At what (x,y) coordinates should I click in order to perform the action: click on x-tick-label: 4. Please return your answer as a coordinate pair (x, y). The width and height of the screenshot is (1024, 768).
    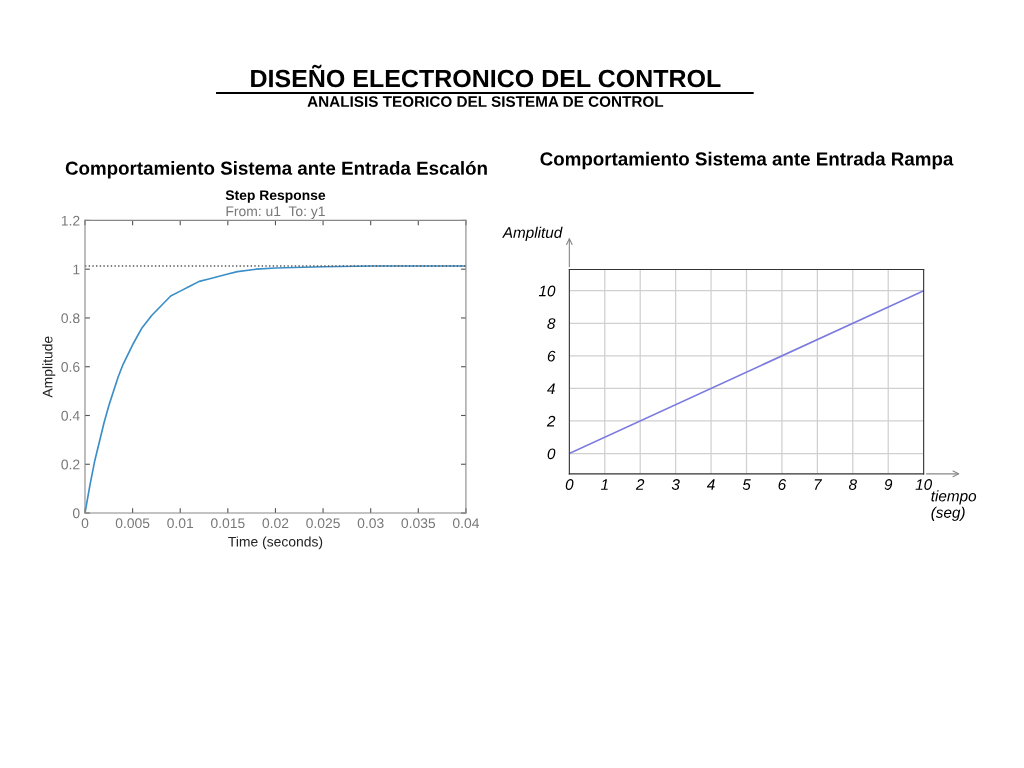
    Looking at the image, I should click on (710, 484).